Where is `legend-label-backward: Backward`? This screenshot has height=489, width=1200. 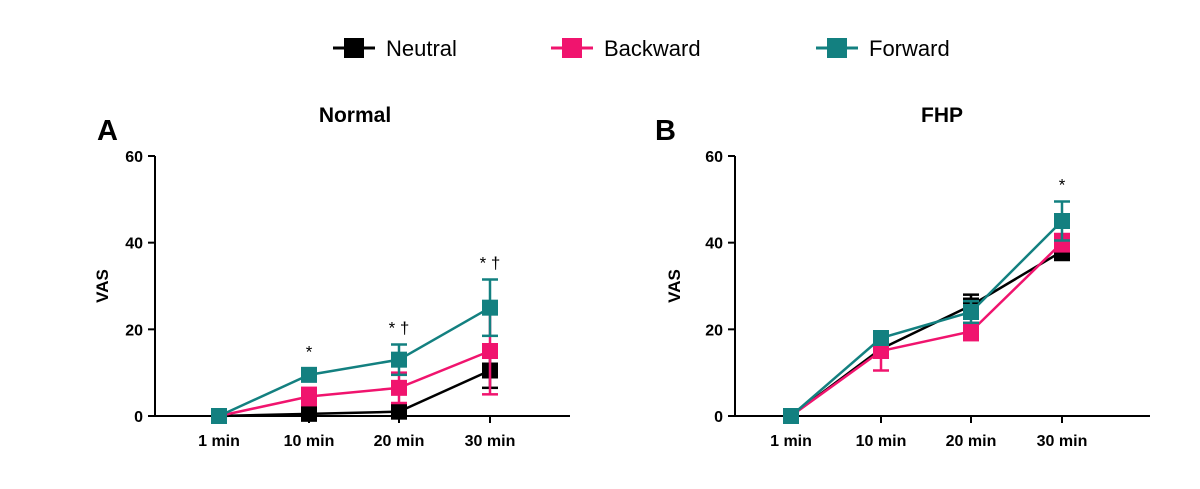 legend-label-backward: Backward is located at coordinates (652, 48).